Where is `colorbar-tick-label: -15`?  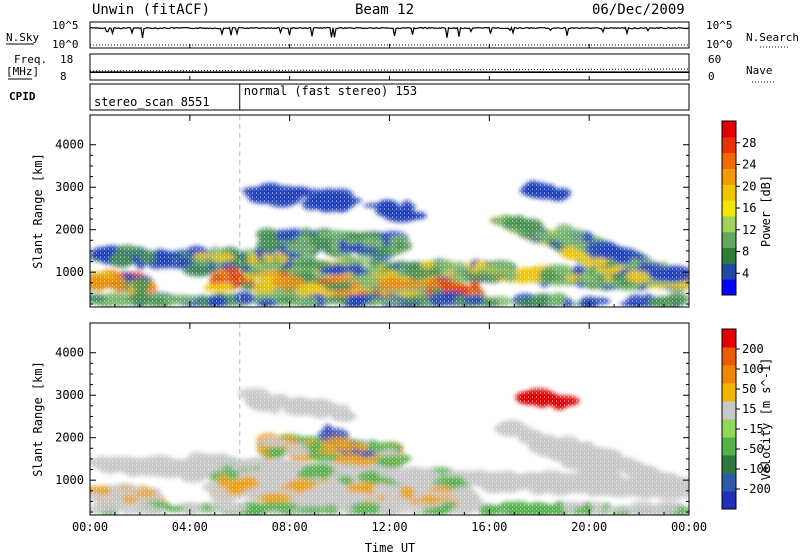
colorbar-tick-label: -15 is located at coordinates (753, 429).